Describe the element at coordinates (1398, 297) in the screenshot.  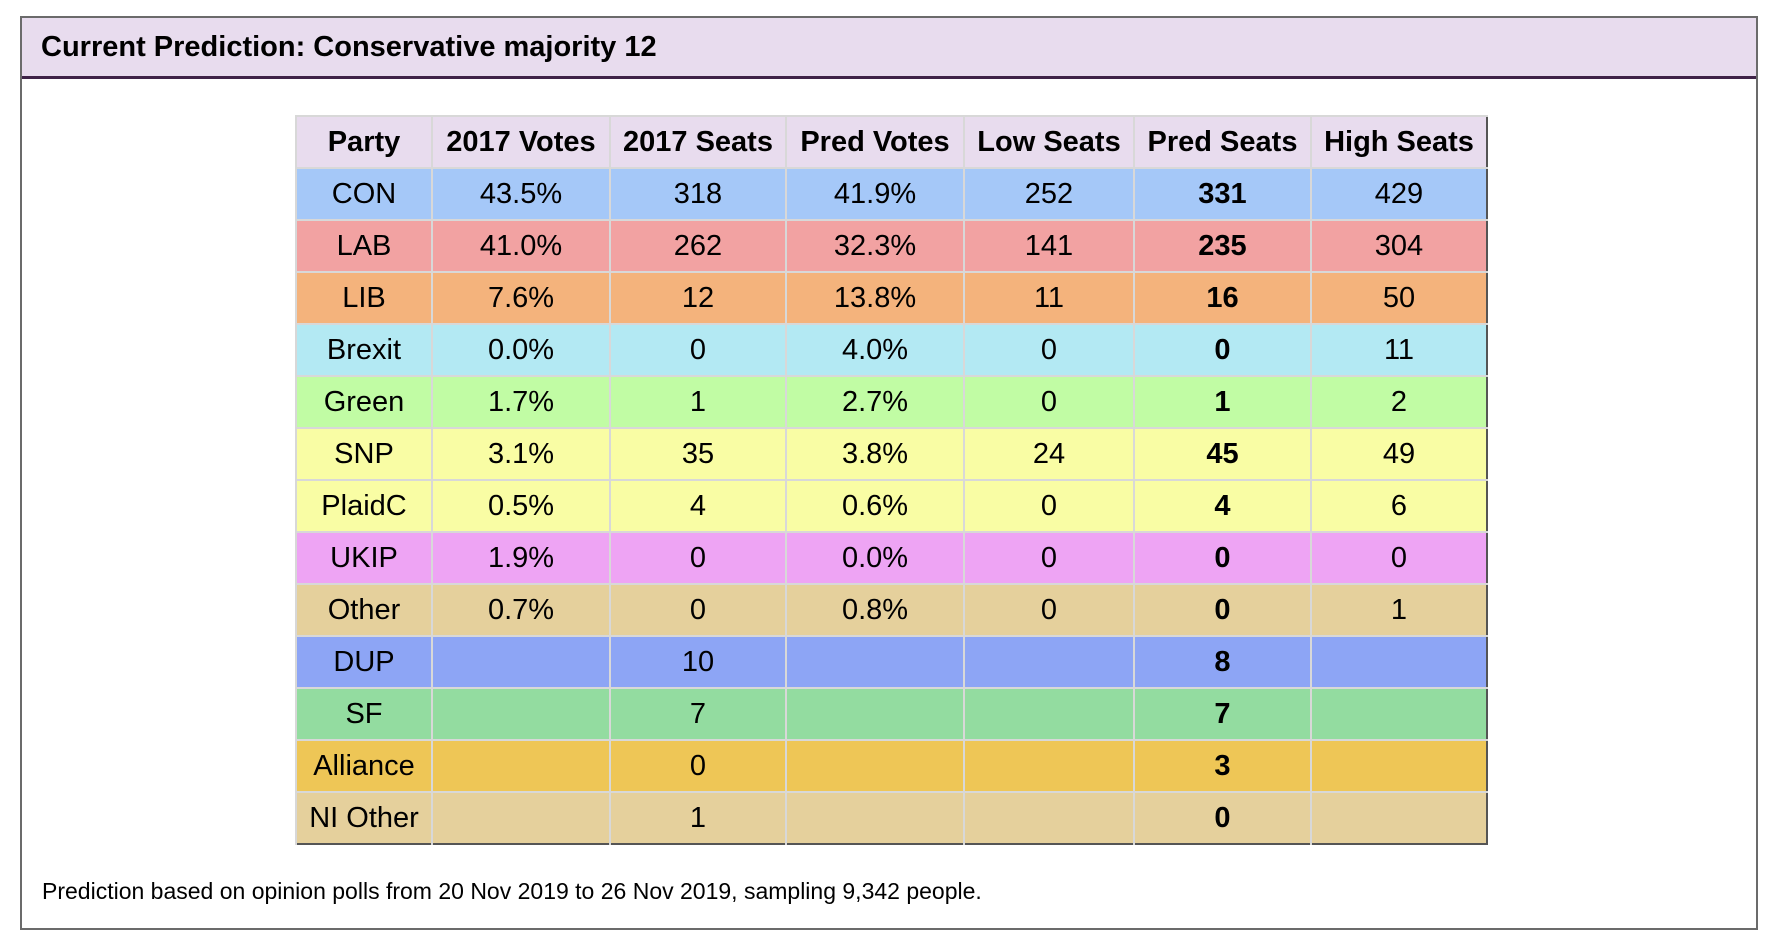
I see `high-seats-cell: 50` at that location.